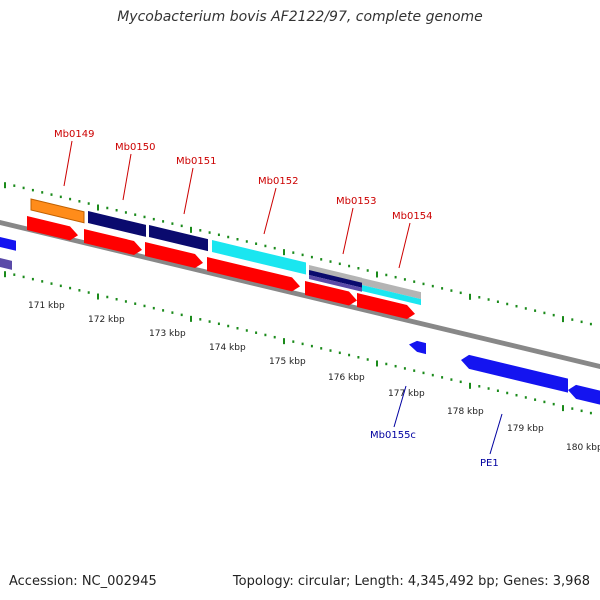 This screenshot has height=600, width=600. I want to click on gene-feature-mb0152, so click(259, 257).